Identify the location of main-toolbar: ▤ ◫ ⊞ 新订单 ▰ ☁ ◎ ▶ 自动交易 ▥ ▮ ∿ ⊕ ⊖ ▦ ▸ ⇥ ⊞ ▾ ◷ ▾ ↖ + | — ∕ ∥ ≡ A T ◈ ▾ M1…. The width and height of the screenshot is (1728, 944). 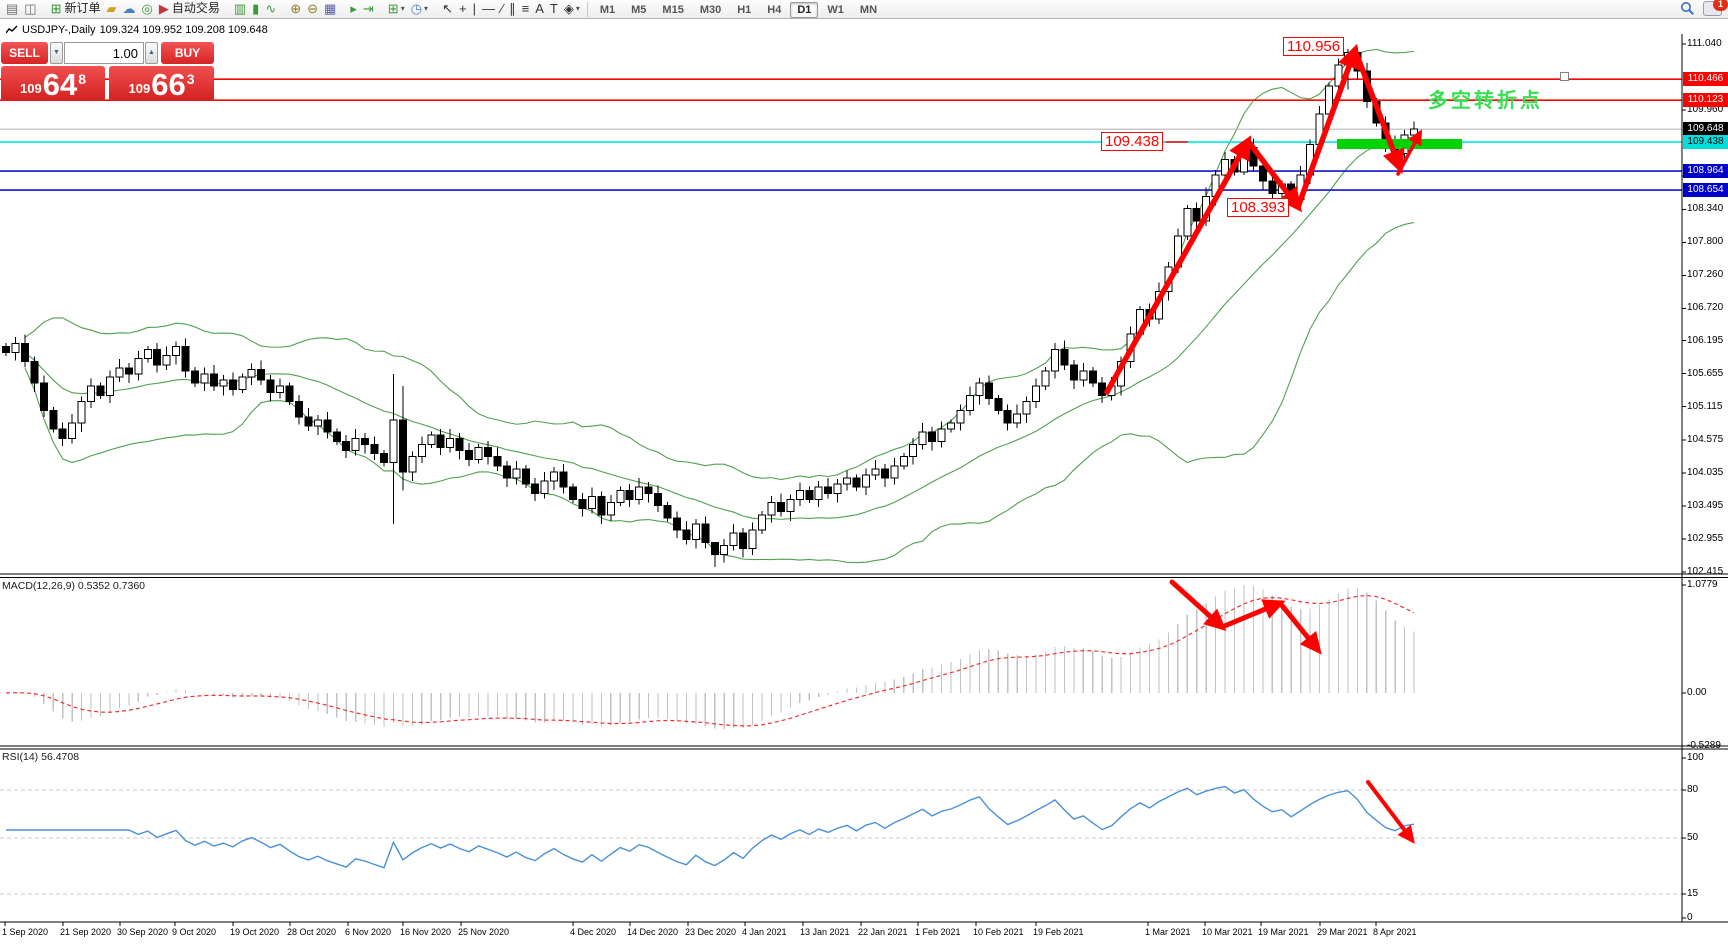
(864, 9).